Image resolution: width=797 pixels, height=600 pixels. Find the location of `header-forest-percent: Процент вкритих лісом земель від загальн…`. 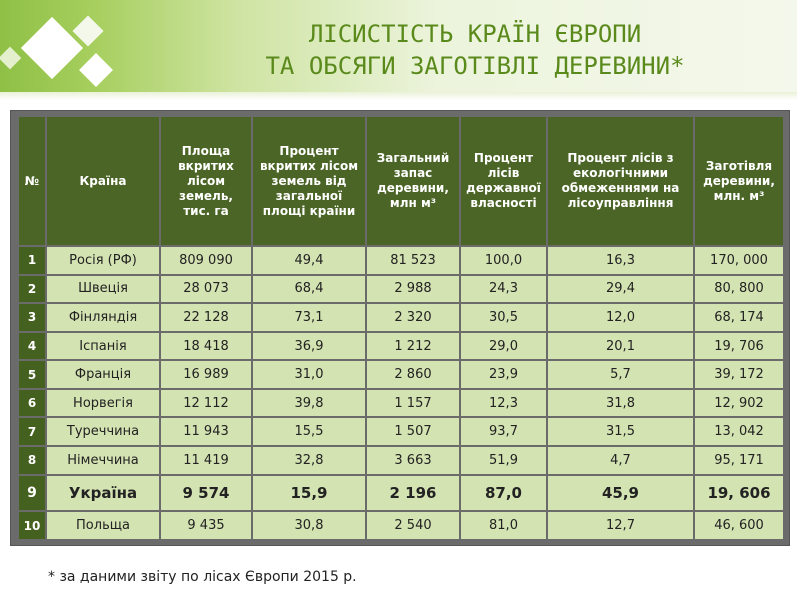

header-forest-percent: Процент вкритих лісом земель від загальн… is located at coordinates (309, 181).